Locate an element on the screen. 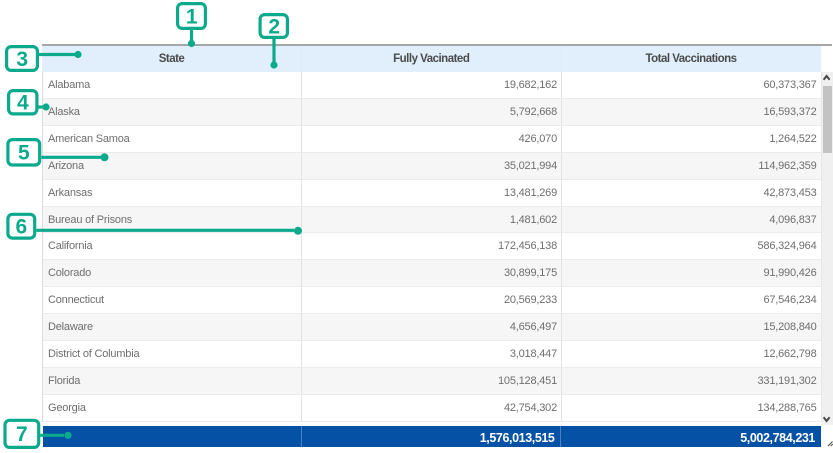 Image resolution: width=833 pixels, height=453 pixels. svg-text: 4 is located at coordinates (23, 103).